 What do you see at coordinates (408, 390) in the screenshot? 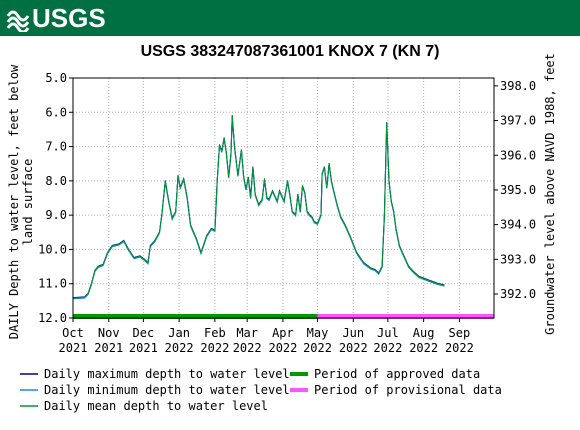
I see `legend-period-label-2: Period of provisional data` at bounding box center [408, 390].